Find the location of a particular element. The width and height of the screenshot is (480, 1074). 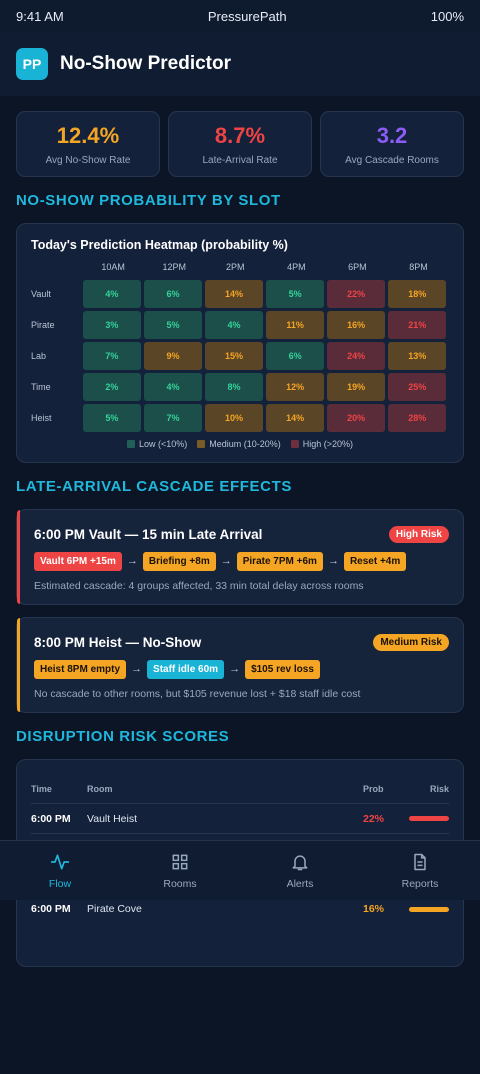

stat-label: Late-Arrival Rate is located at coordinates (240, 160).